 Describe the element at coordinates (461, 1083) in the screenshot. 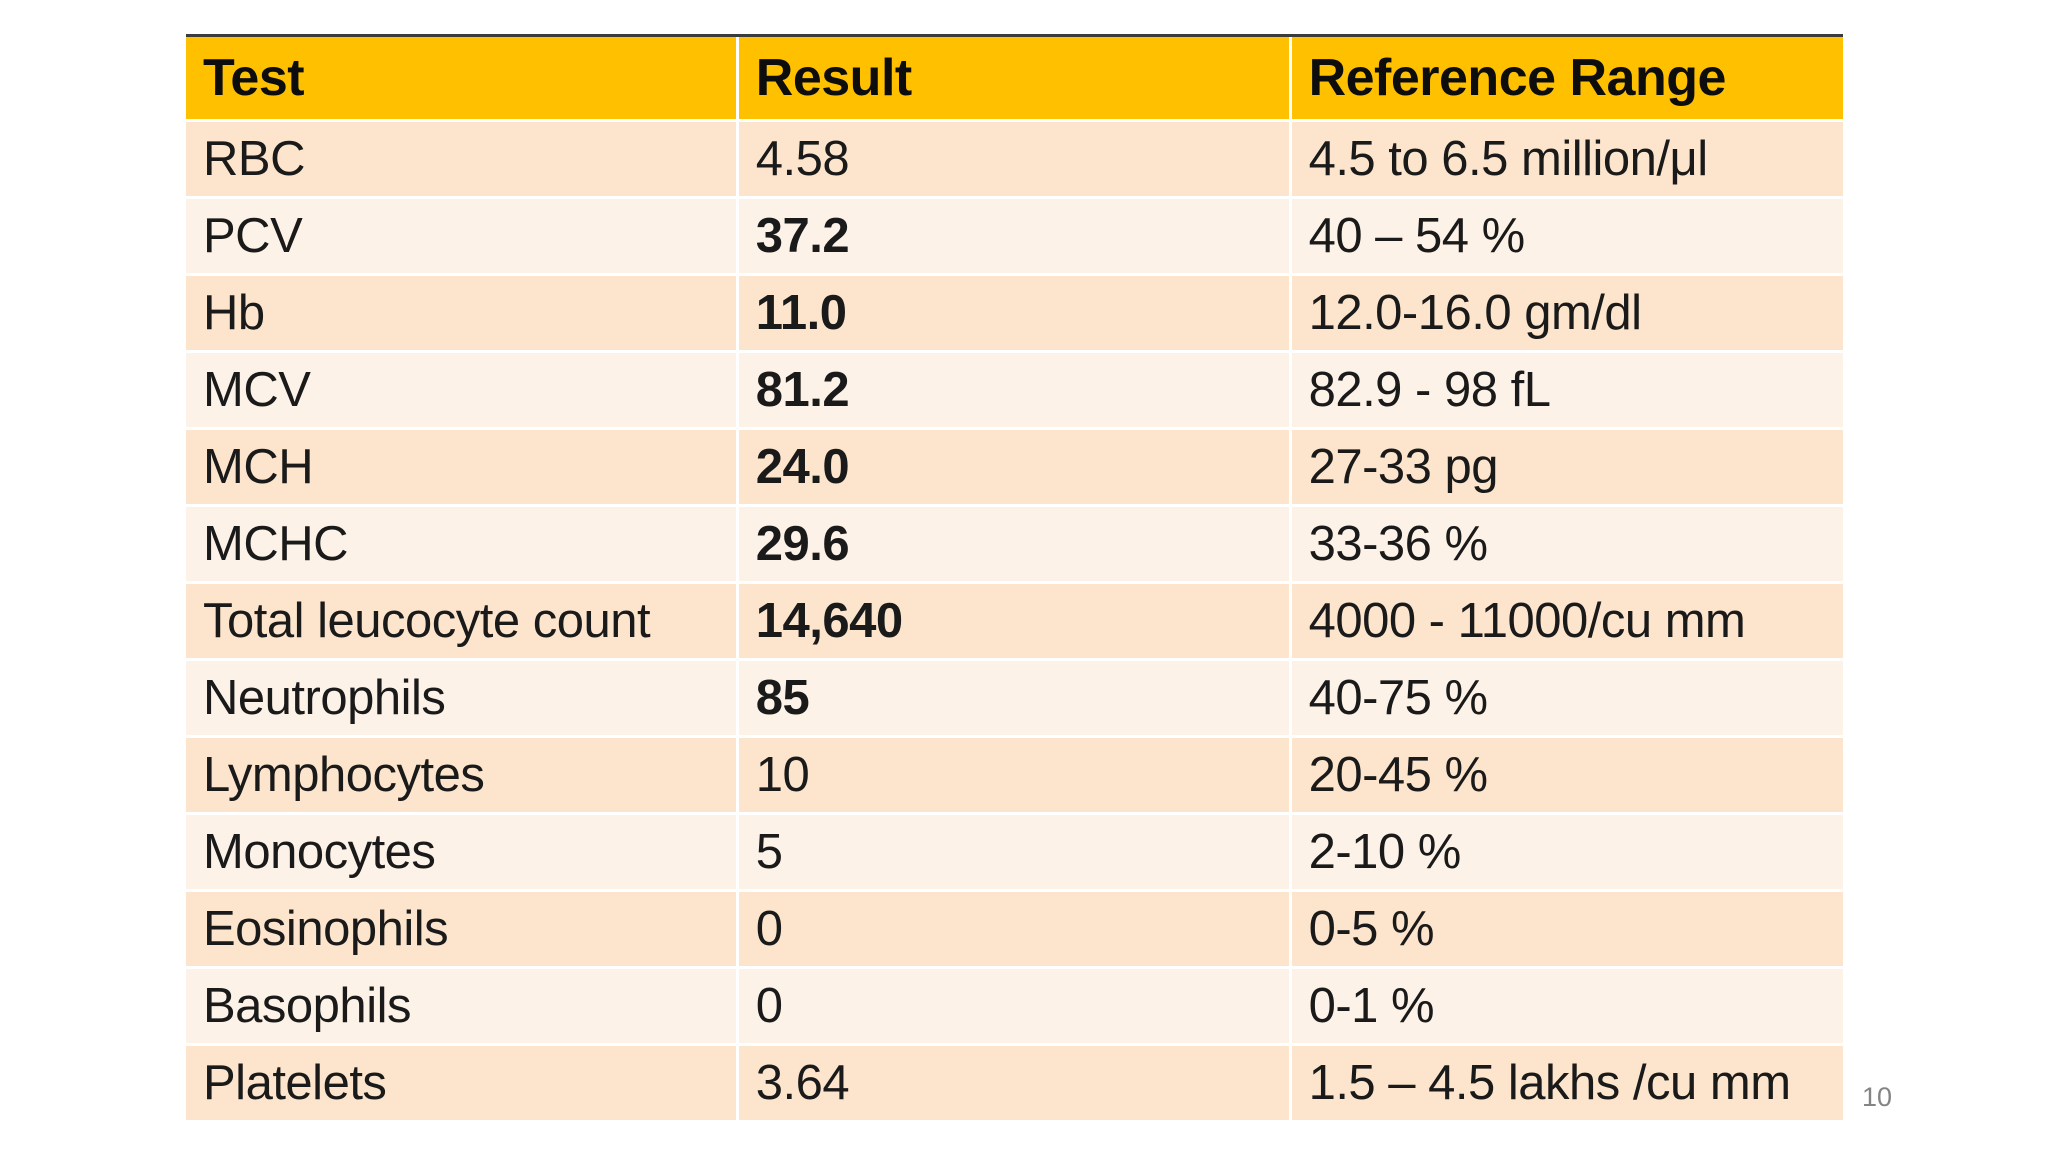

I see `test-cell: Platelets` at that location.